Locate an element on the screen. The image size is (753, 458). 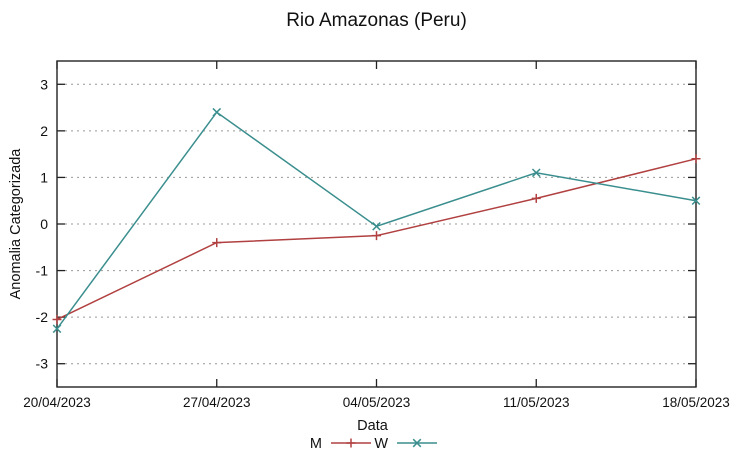
x-tick-label: 20/04/2023 is located at coordinates (57, 402).